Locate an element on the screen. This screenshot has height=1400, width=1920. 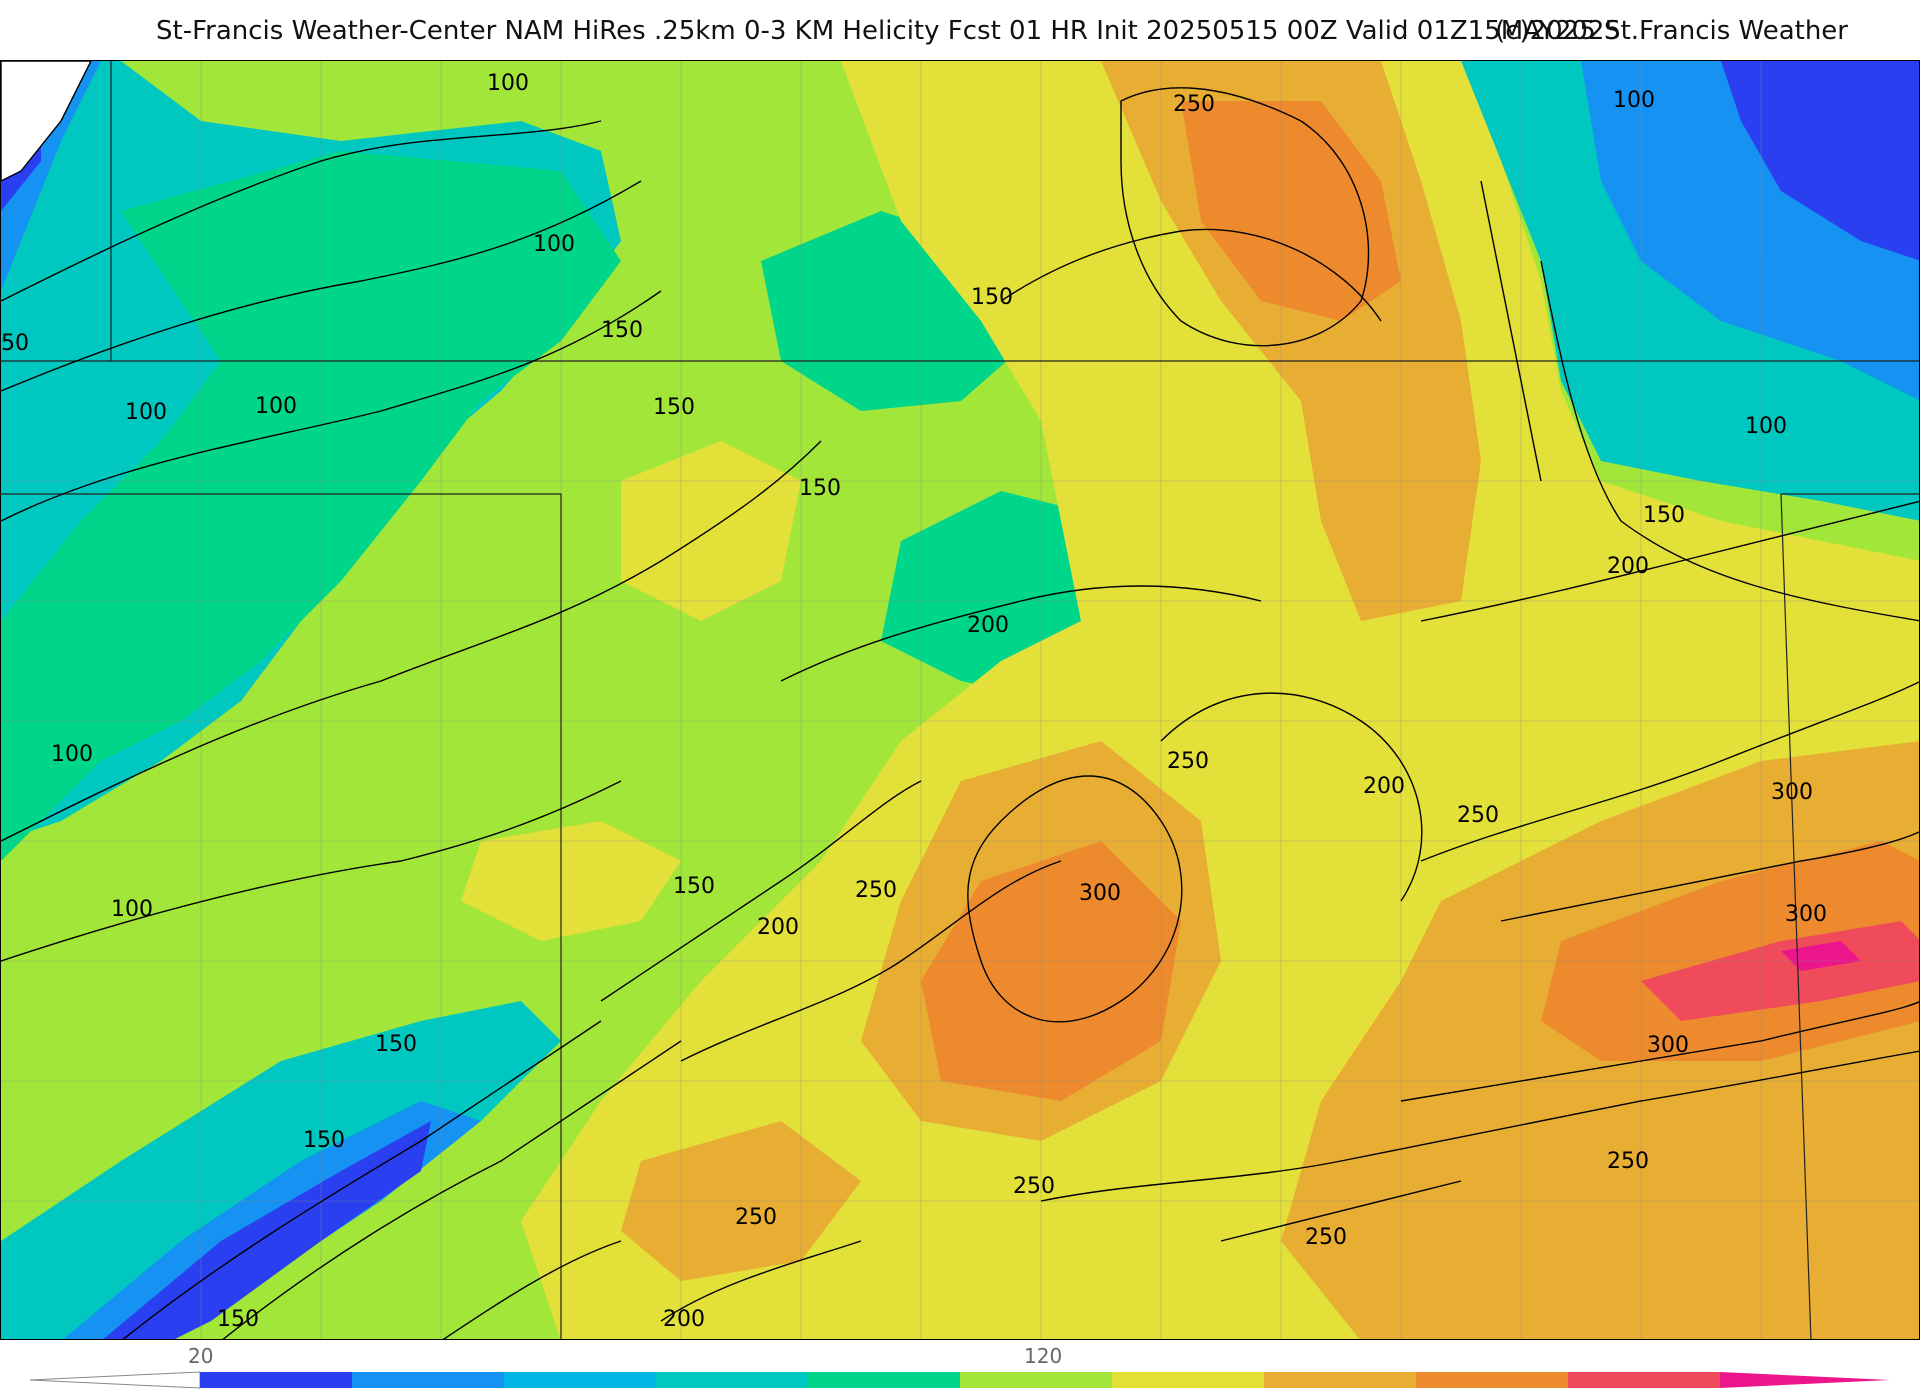
region-orange-north is located at coordinates (1291, 211).